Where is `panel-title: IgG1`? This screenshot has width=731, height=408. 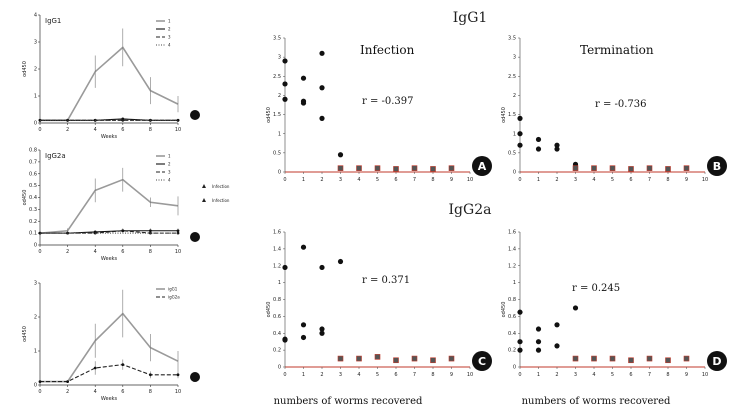
panel-title: IgG1 is located at coordinates (53, 21).